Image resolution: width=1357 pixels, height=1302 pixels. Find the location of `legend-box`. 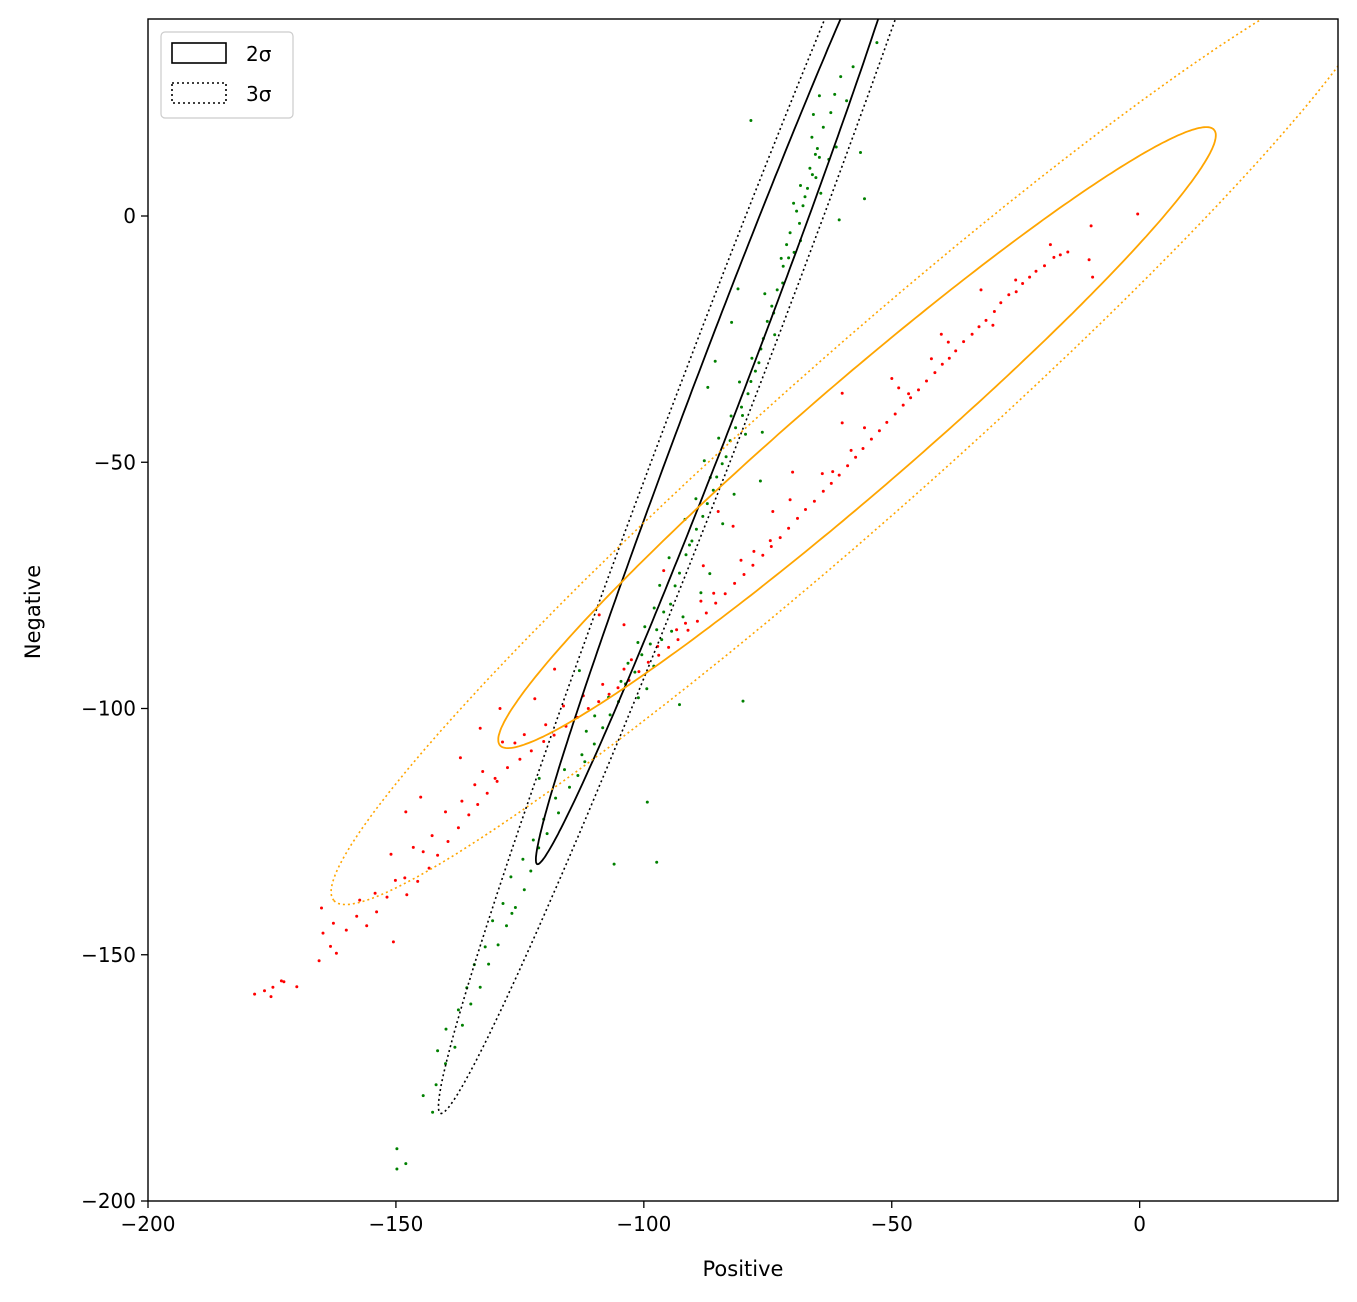

legend-box is located at coordinates (227, 75).